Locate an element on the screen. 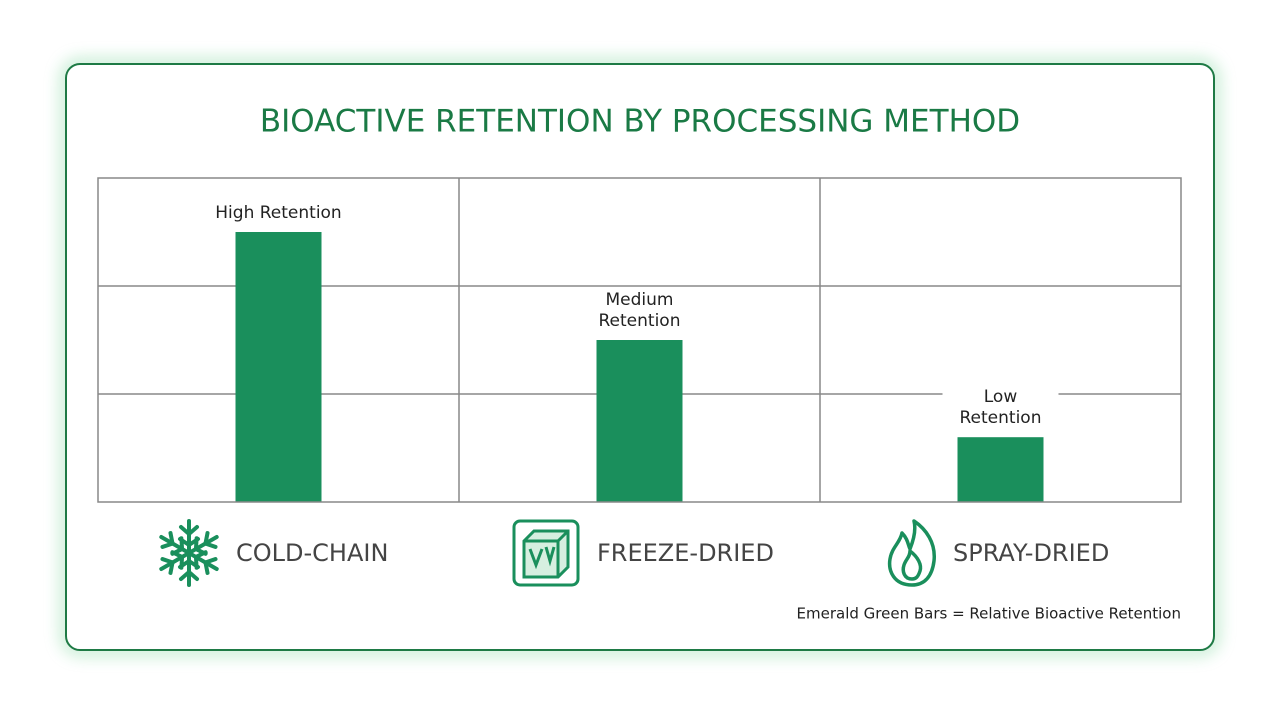 The image size is (1280, 718). snowflake-icon is located at coordinates (189, 553).